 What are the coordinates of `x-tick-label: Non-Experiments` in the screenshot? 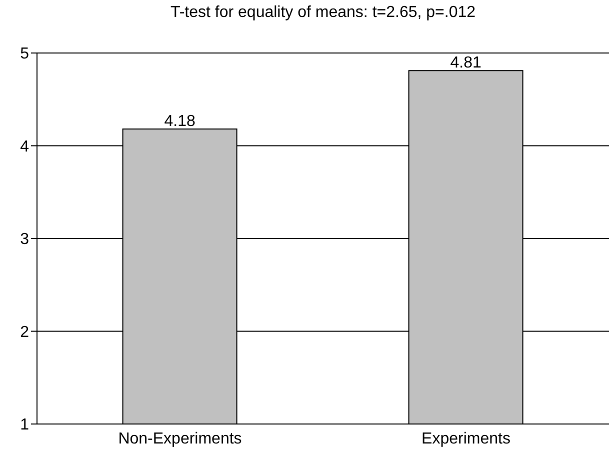 It's located at (180, 439).